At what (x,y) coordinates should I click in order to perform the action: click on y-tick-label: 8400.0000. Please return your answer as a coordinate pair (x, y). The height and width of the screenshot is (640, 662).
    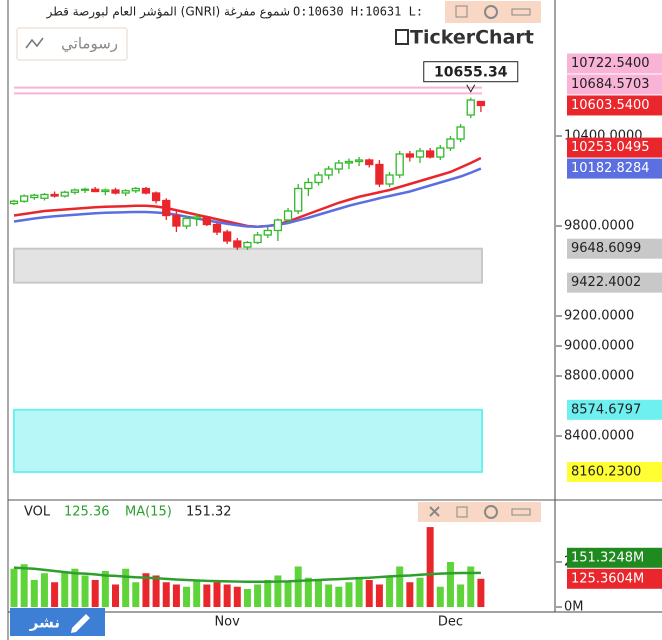
    Looking at the image, I should click on (599, 435).